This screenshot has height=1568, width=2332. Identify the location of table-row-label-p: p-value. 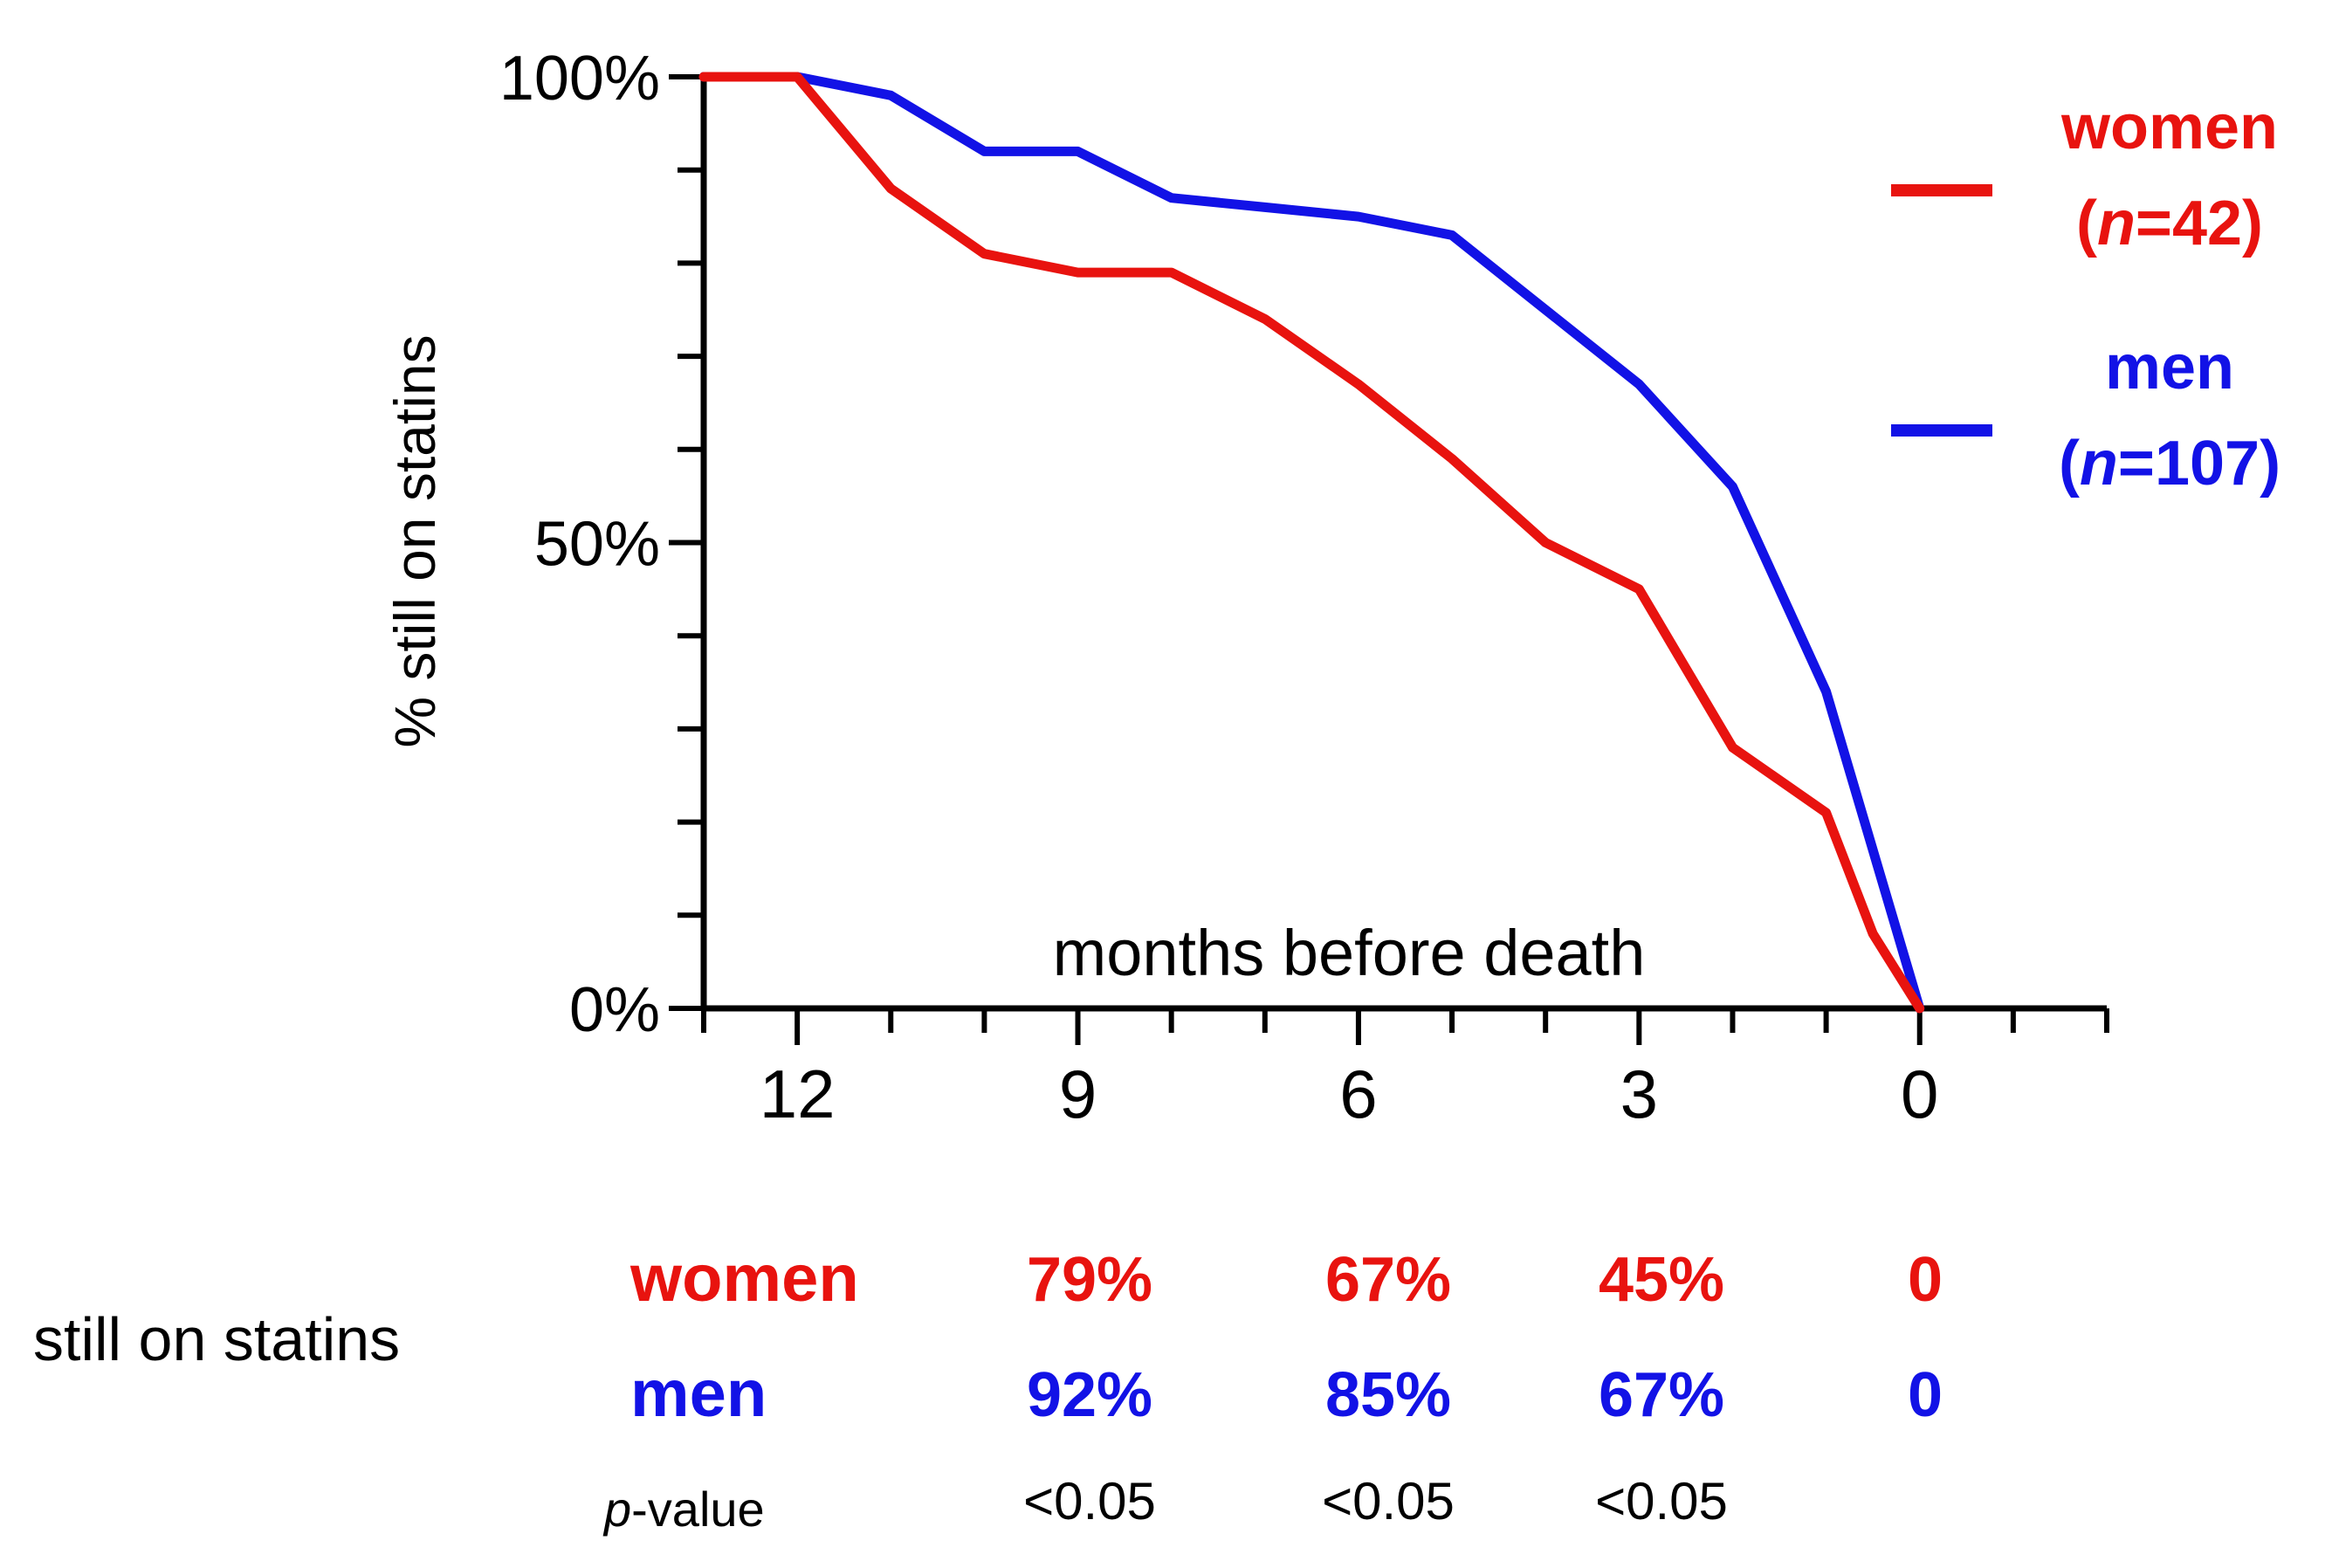
(683, 1509).